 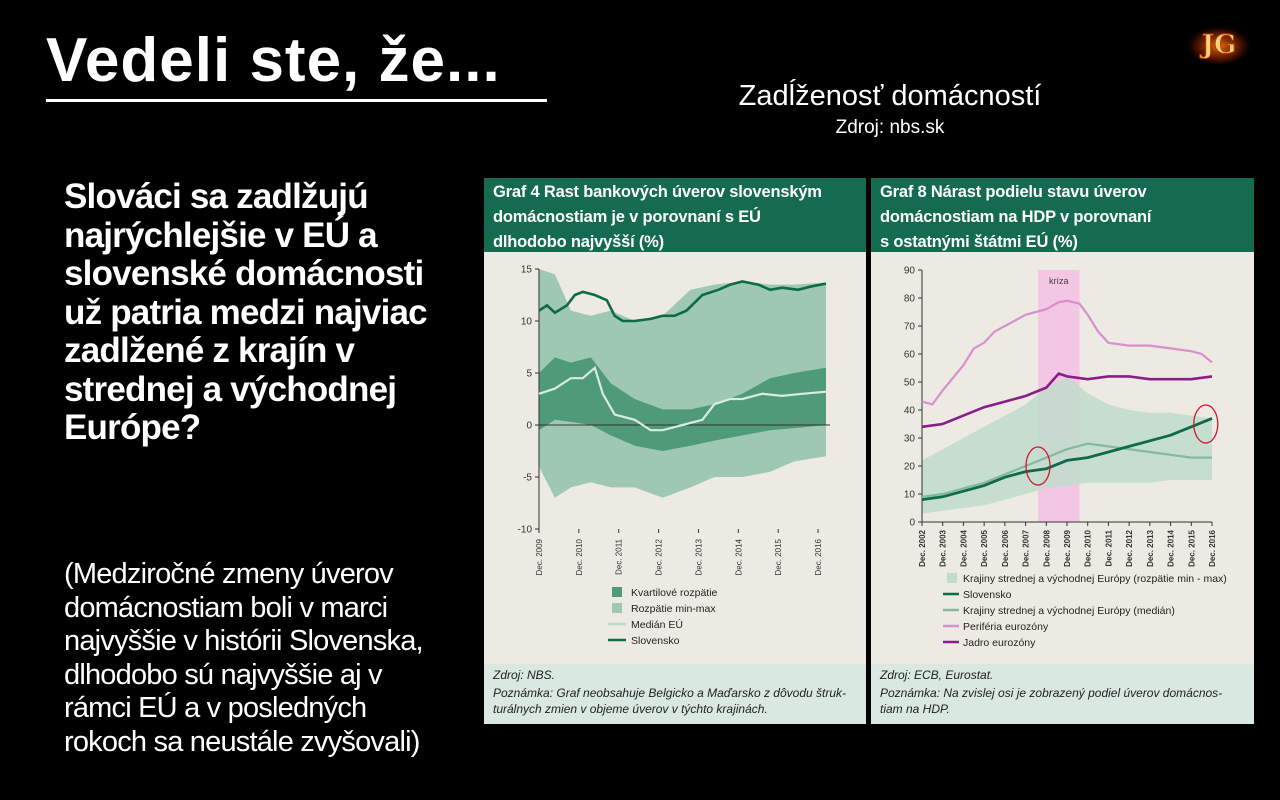 I want to click on y-tick-label: 70, so click(x=910, y=327).